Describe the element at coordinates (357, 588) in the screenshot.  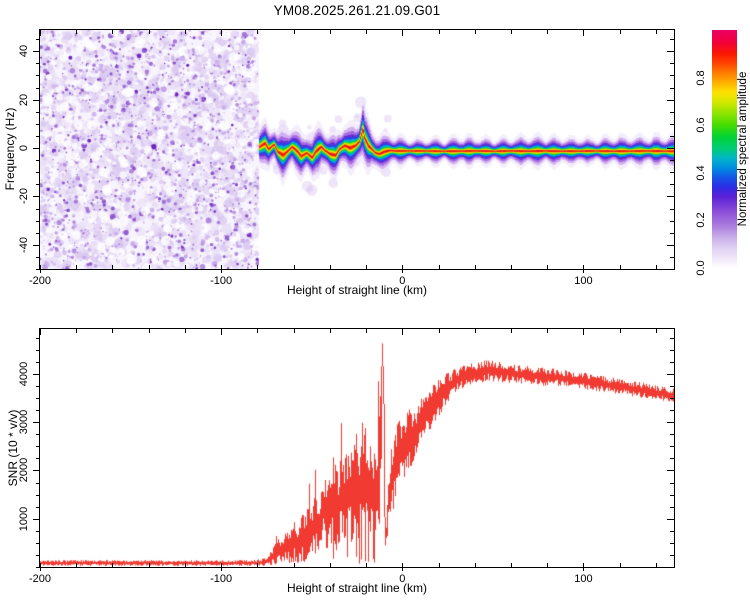
I see `height-axis-title-bottom: Height of straight line (km)` at that location.